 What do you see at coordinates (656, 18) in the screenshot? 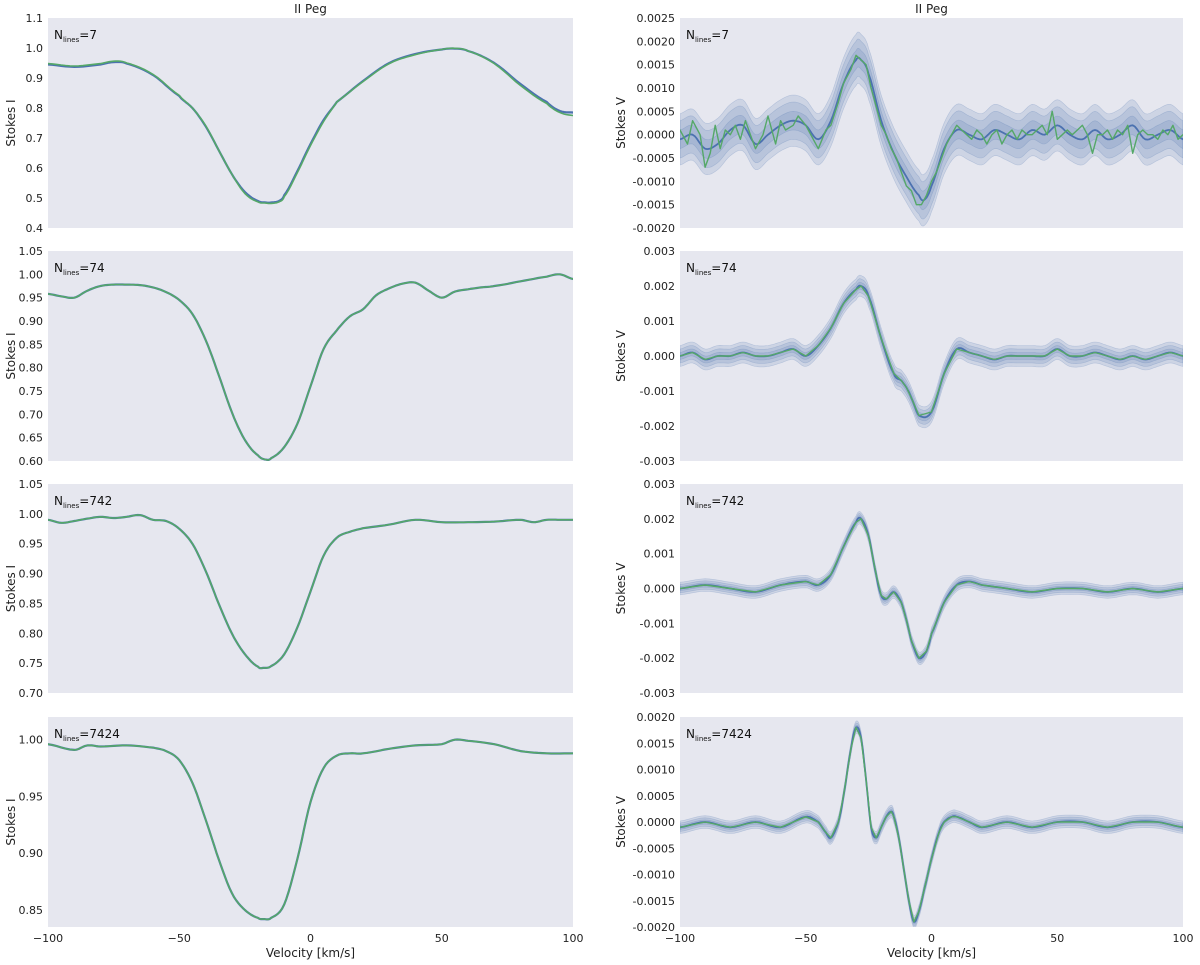
I see `y-tick-label: 0.0025` at bounding box center [656, 18].